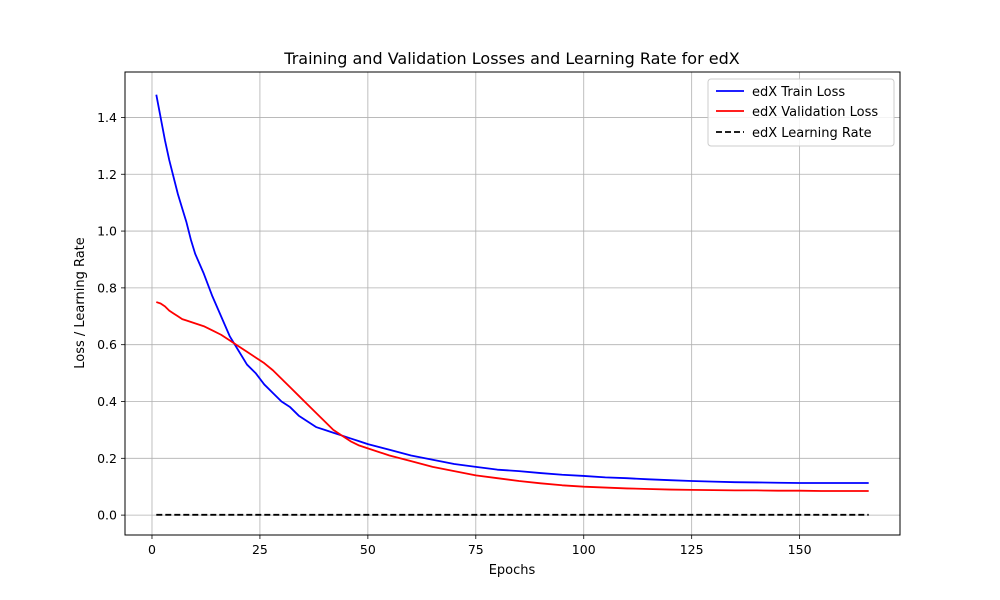  What do you see at coordinates (111, 316) in the screenshot?
I see `y-axis: 0.0 0.2 0.4 0.6 0.8 1.0 1.2 1.4` at bounding box center [111, 316].